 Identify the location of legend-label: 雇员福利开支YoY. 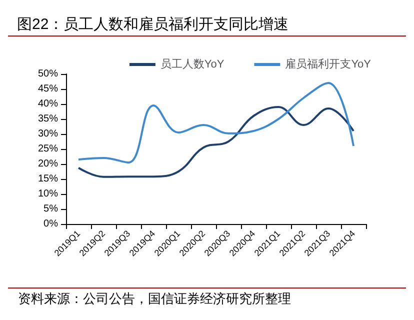
(328, 64).